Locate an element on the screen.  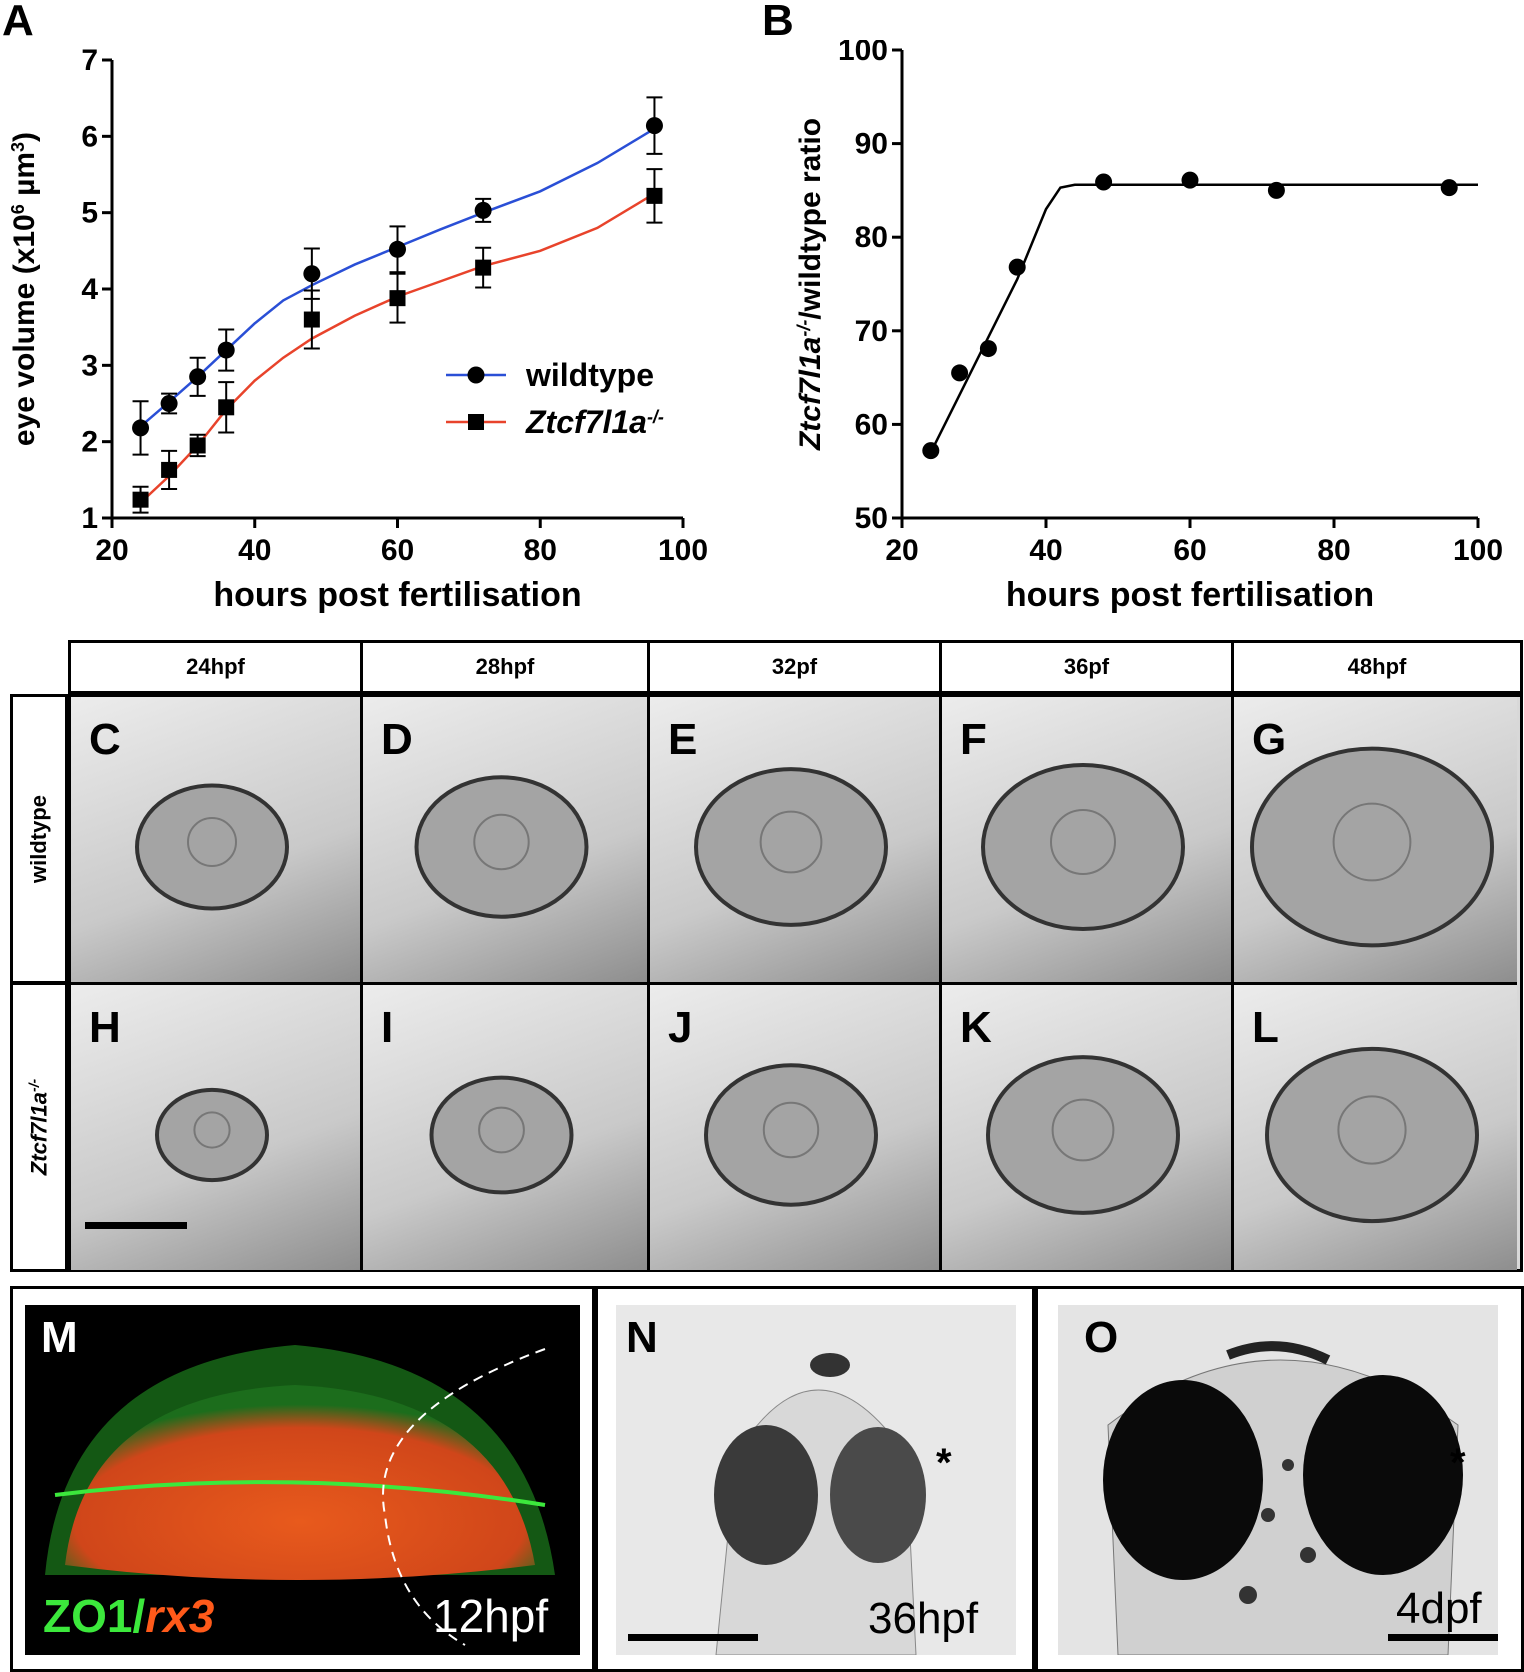
scale-bar-o is located at coordinates (1443, 1637).